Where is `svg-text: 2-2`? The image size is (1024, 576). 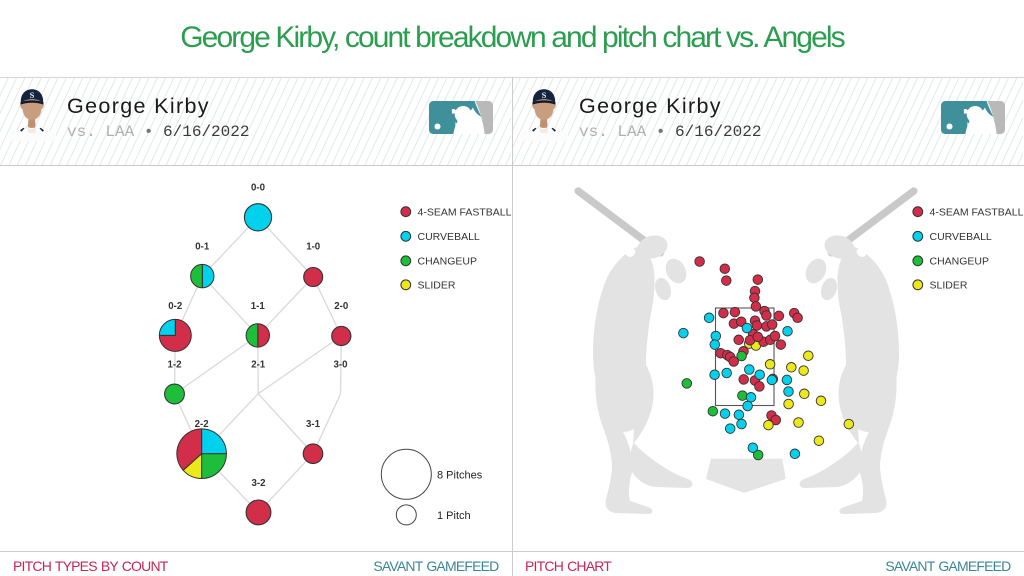 svg-text: 2-2 is located at coordinates (202, 424).